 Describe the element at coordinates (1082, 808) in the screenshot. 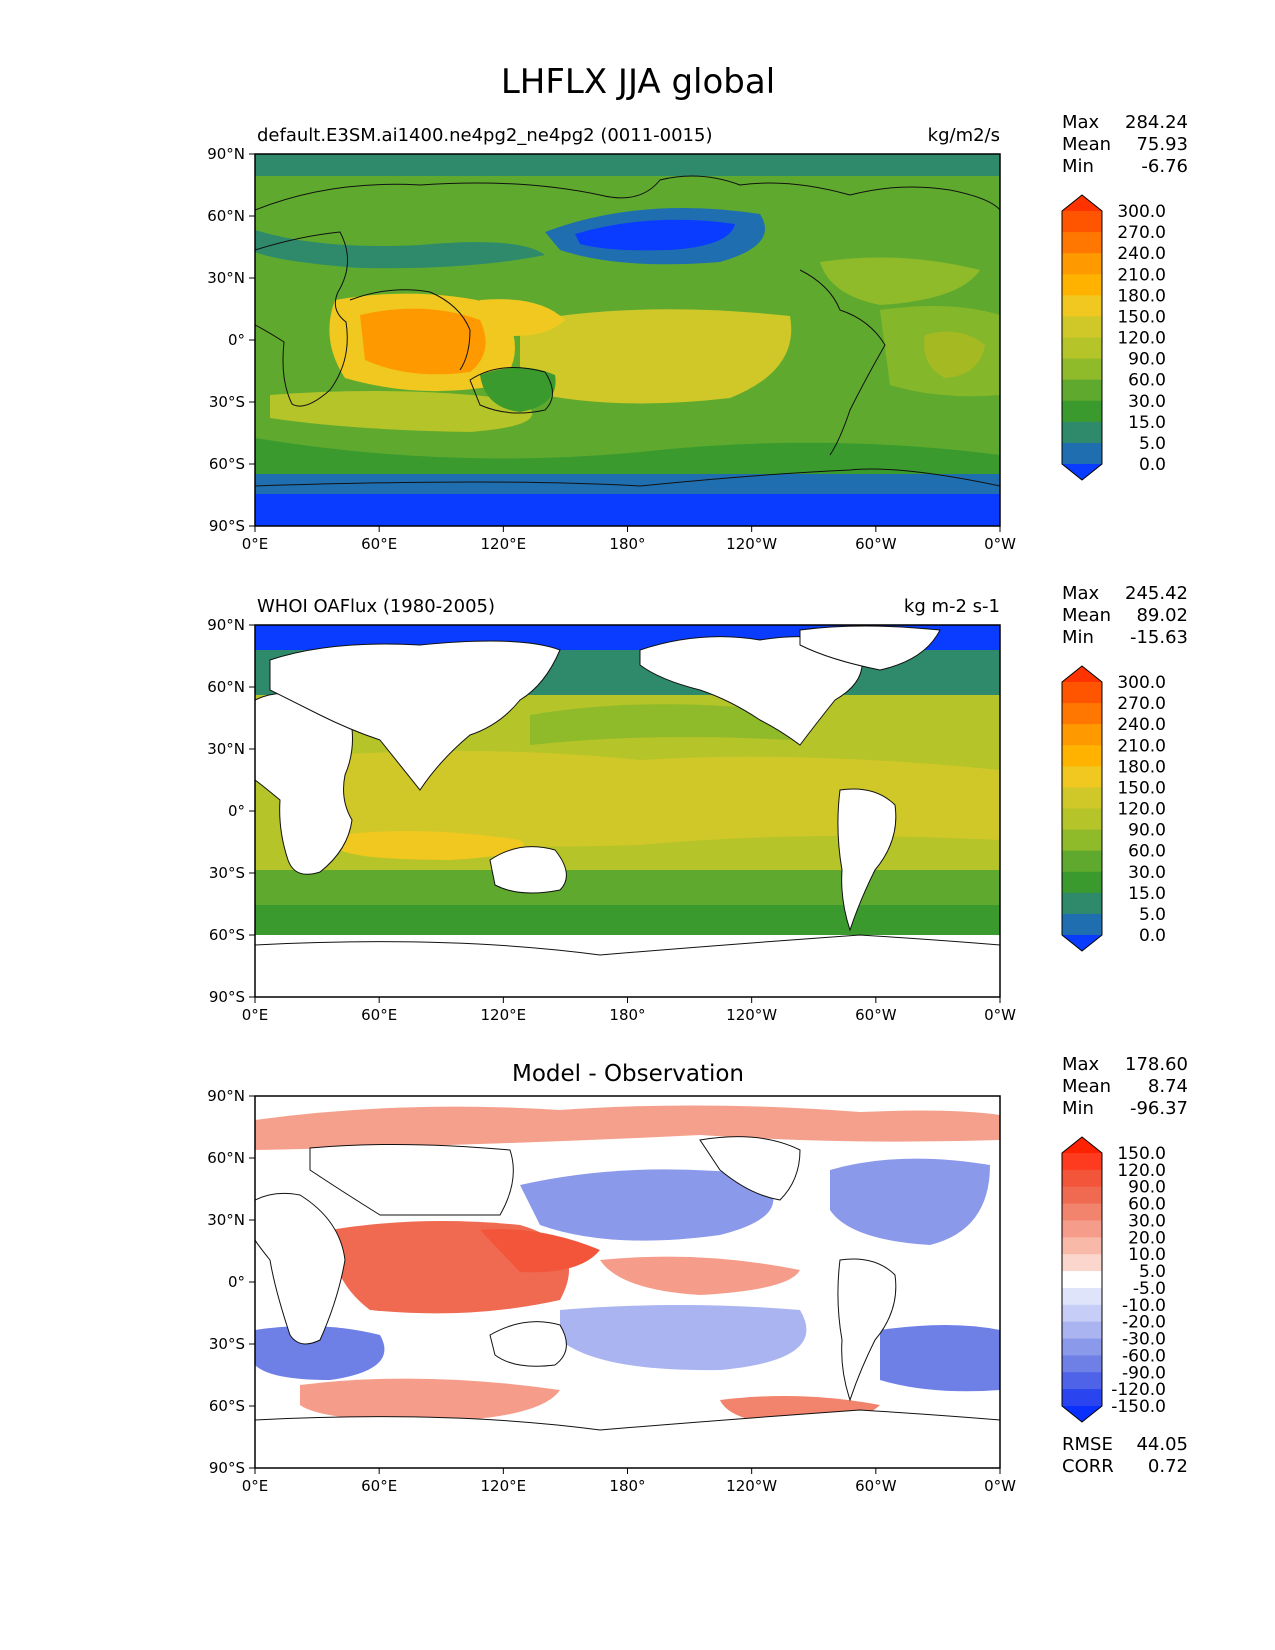

I see `colorbar-outline` at that location.